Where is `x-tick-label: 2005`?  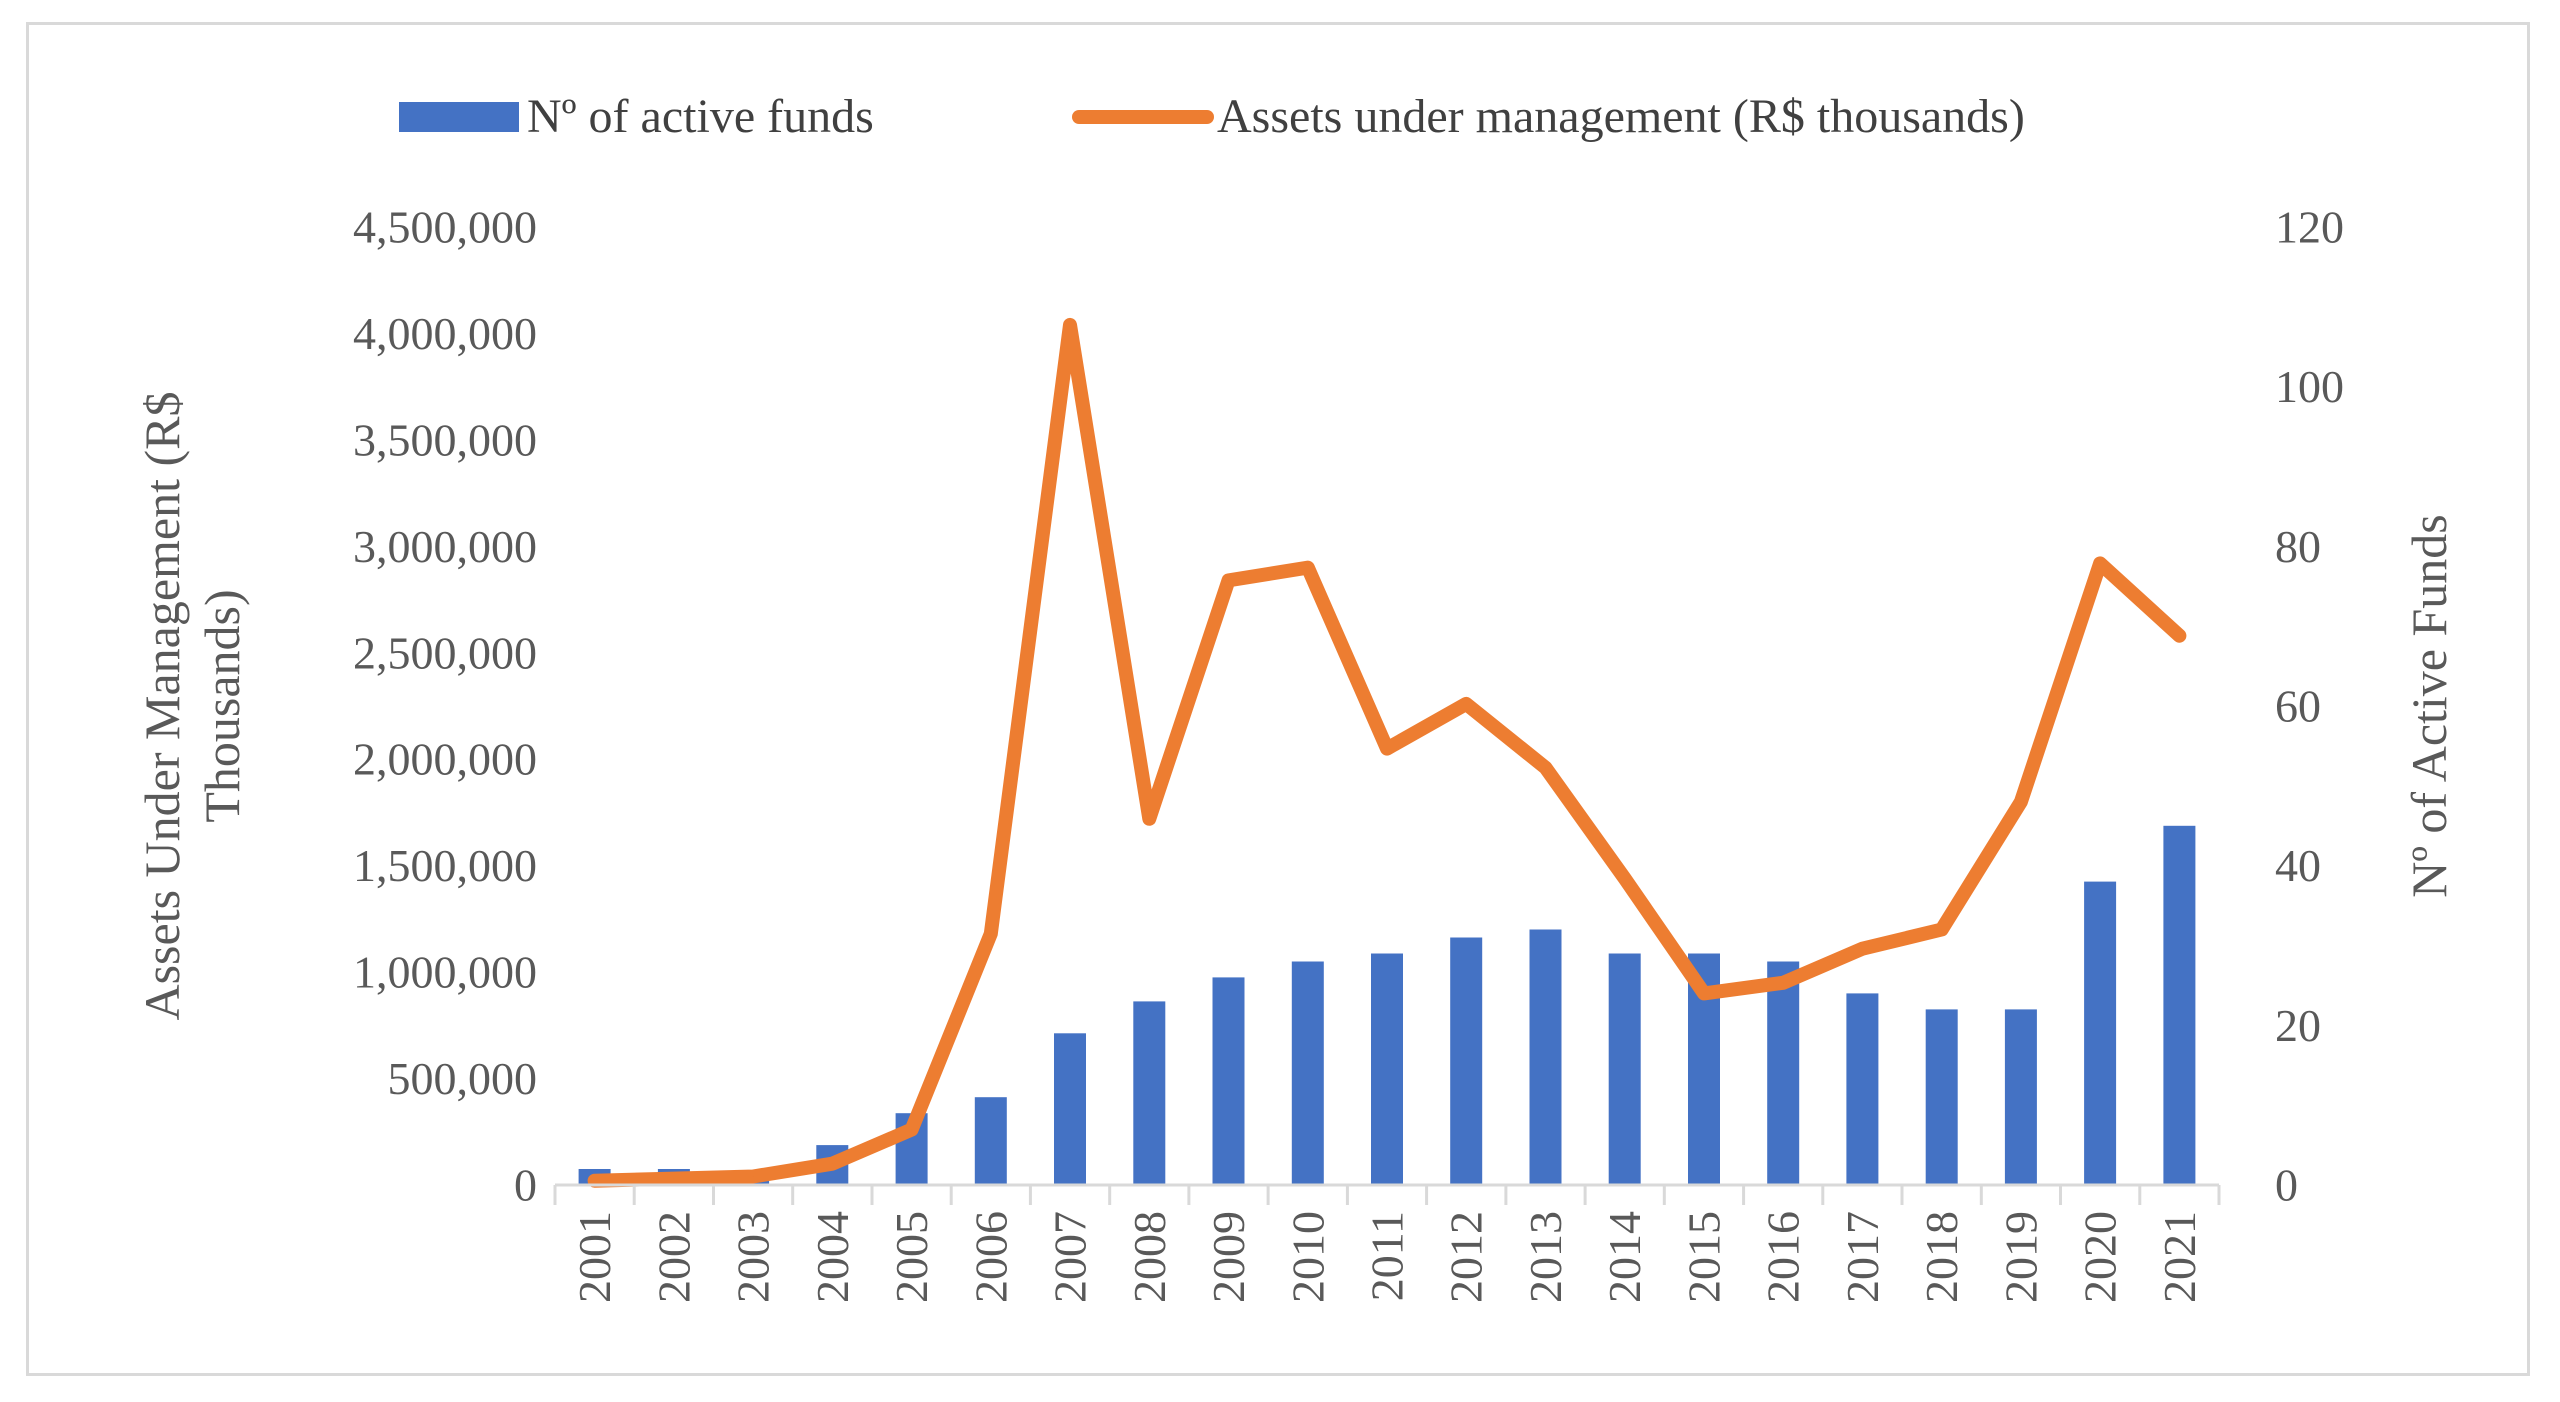 x-tick-label: 2005 is located at coordinates (911, 1257).